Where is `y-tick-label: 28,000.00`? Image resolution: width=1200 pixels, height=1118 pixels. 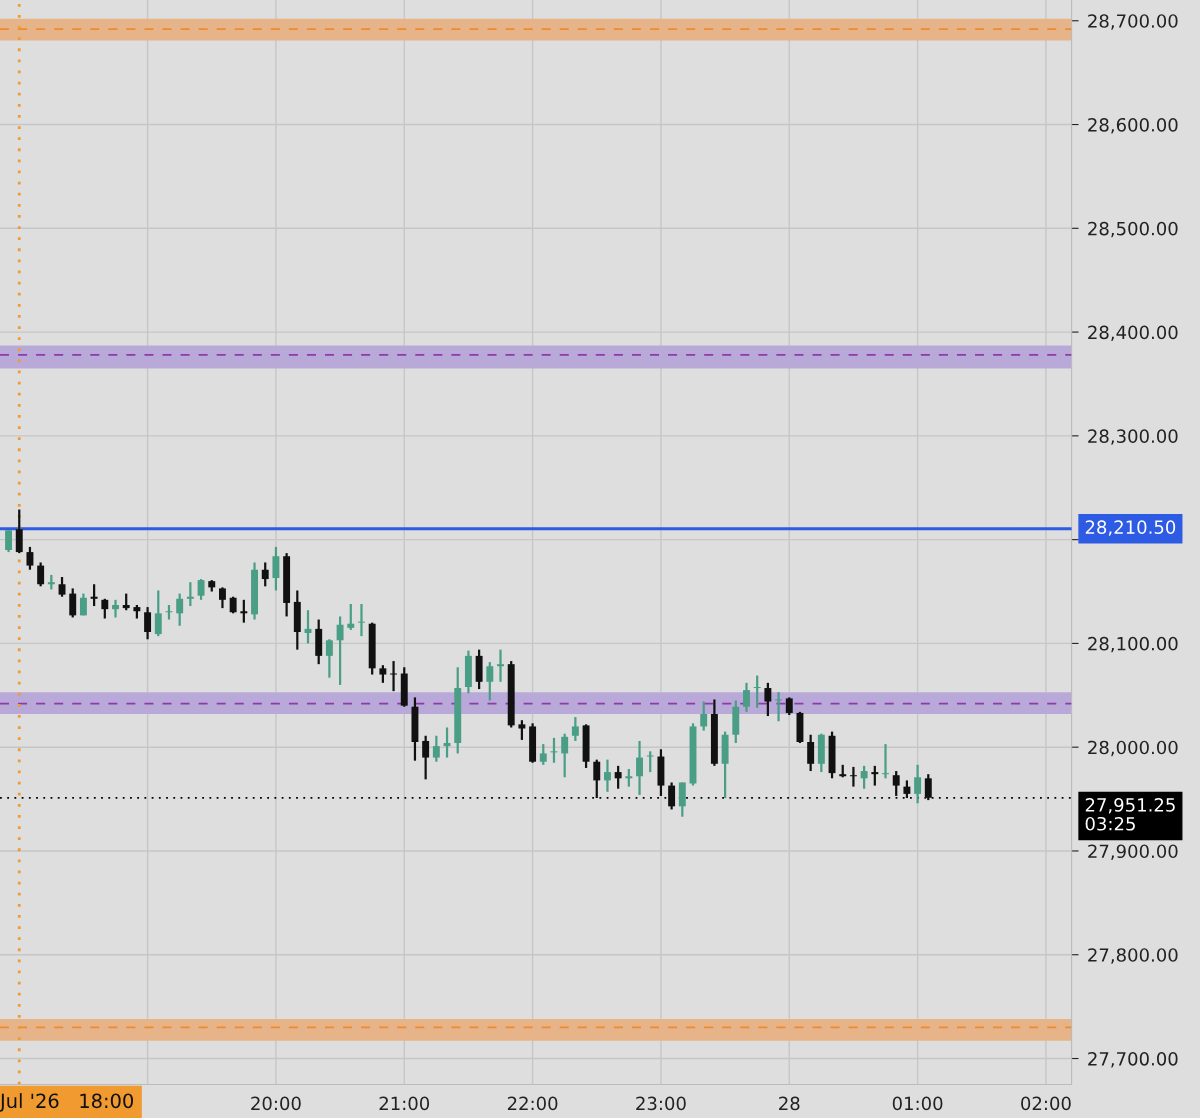
y-tick-label: 28,000.00 is located at coordinates (1133, 748).